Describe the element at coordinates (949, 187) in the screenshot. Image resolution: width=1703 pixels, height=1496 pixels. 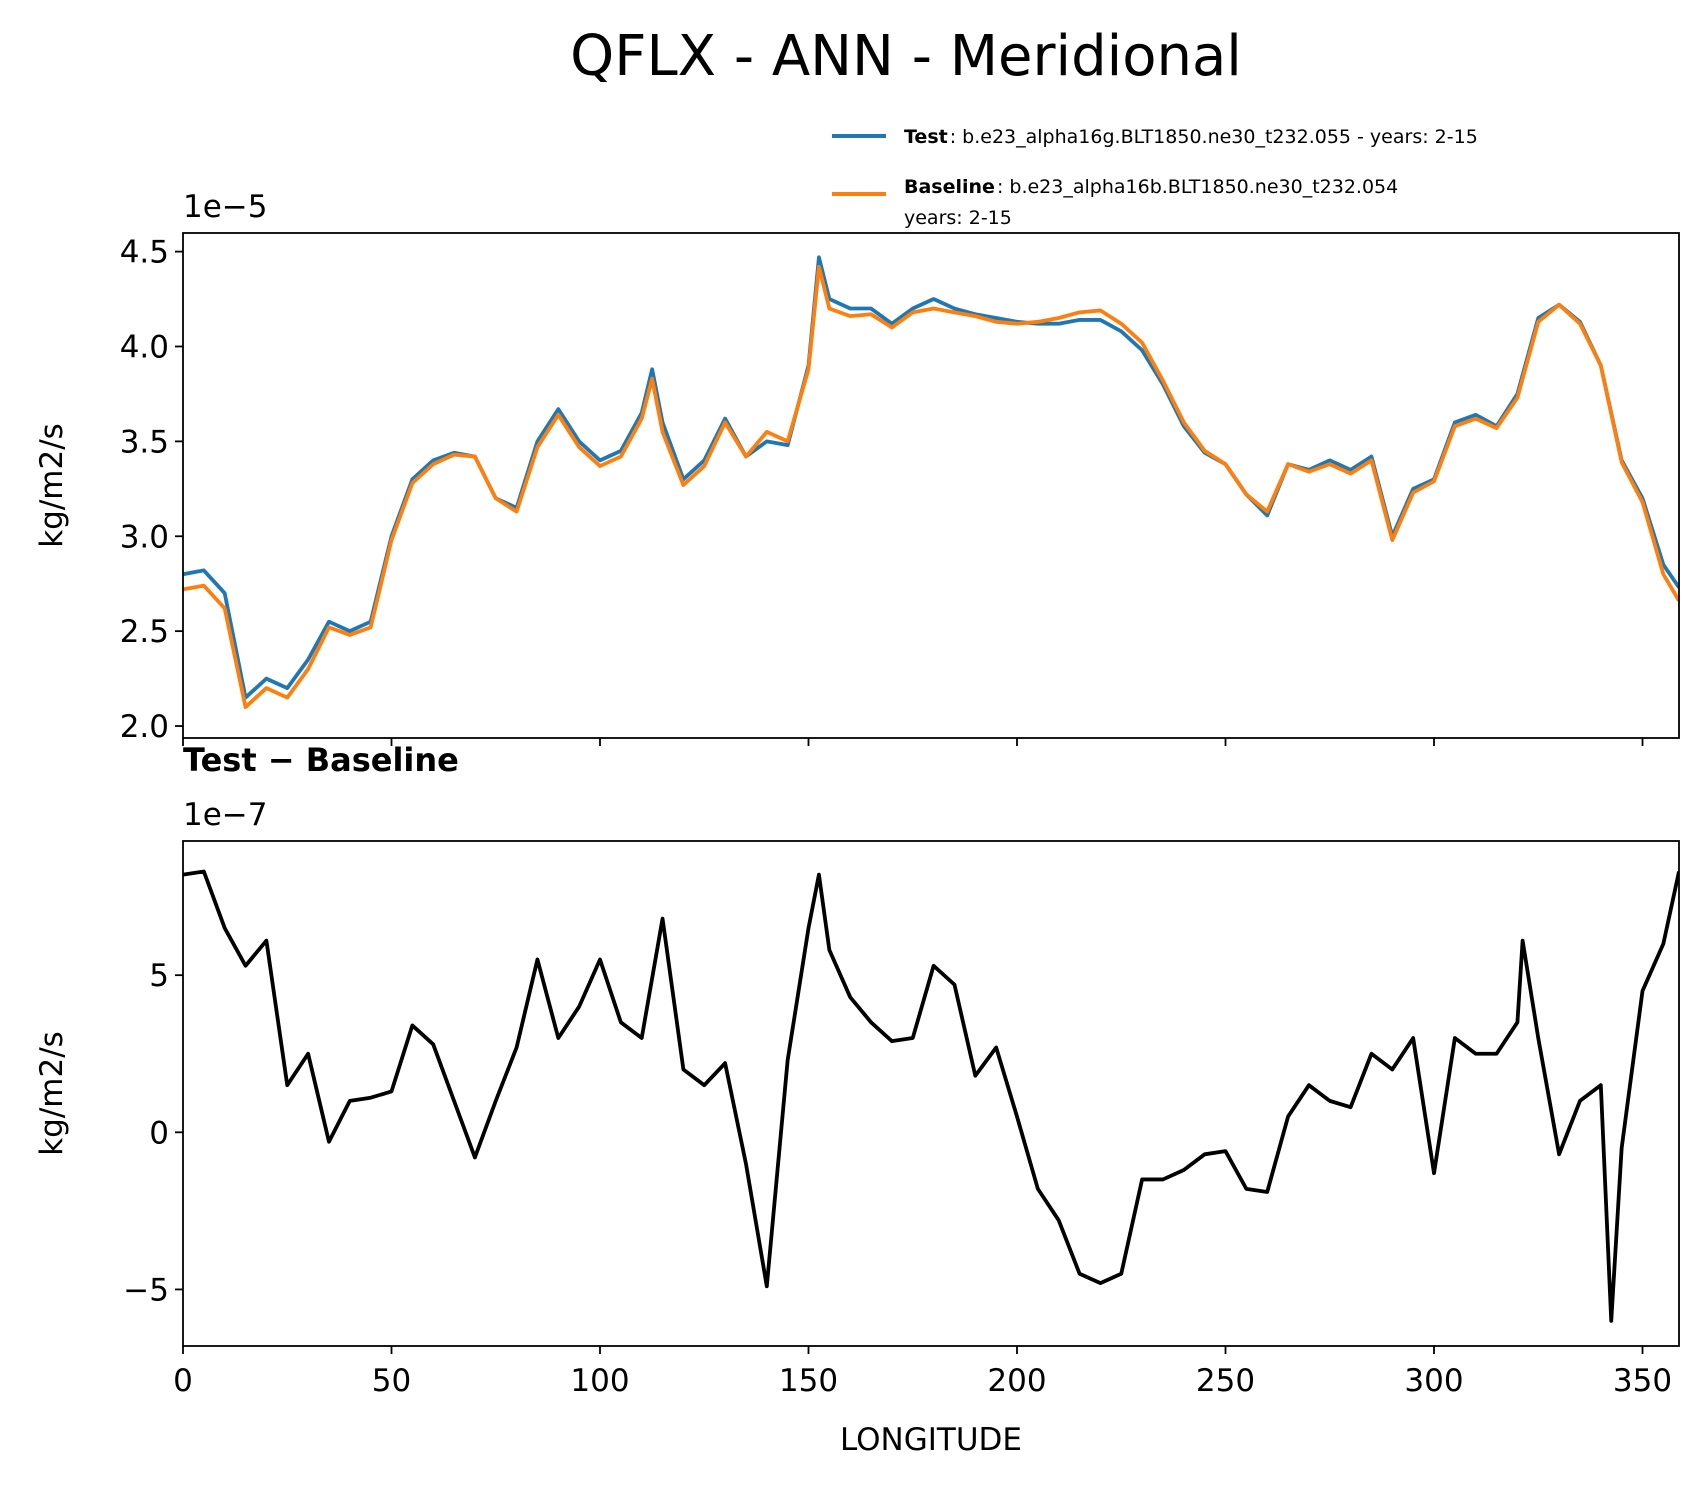
I see `legend-name: Baseline` at that location.